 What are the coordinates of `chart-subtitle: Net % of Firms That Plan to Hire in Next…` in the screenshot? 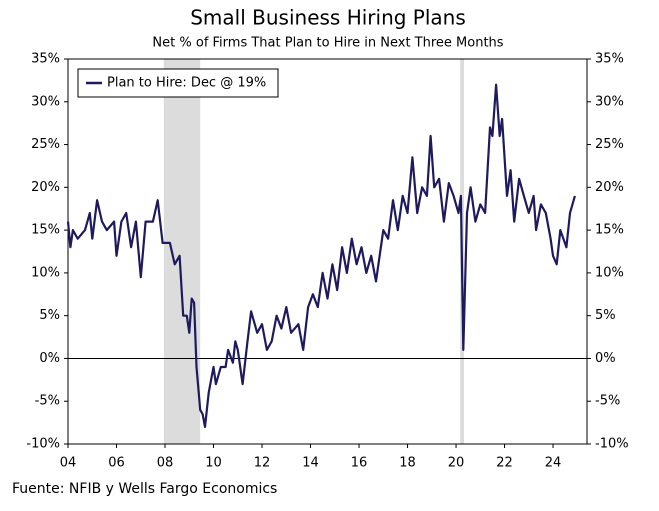 It's located at (327, 43).